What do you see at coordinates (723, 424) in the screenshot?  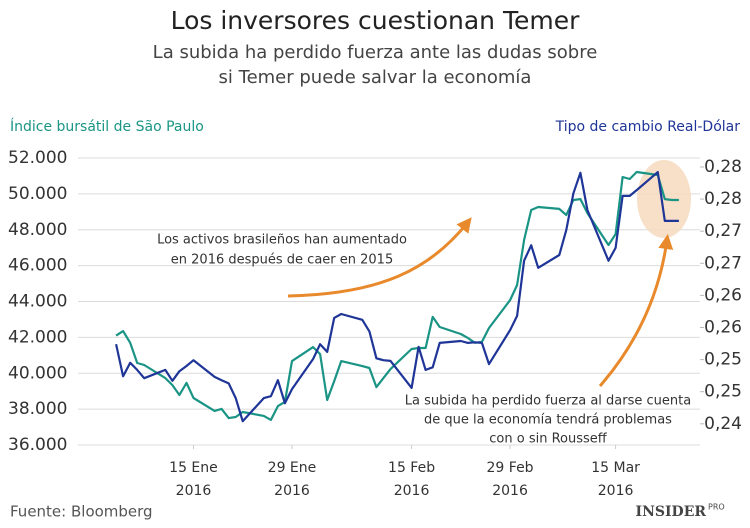 I see `y2-tick-label: 0,24` at bounding box center [723, 424].